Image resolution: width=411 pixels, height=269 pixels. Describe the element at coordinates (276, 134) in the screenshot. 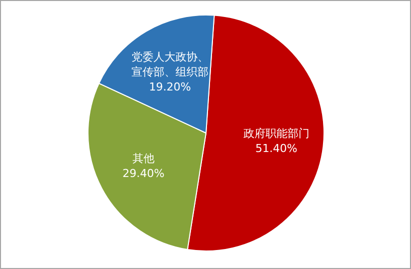

I see `slice-label: 政府职能部门` at that location.